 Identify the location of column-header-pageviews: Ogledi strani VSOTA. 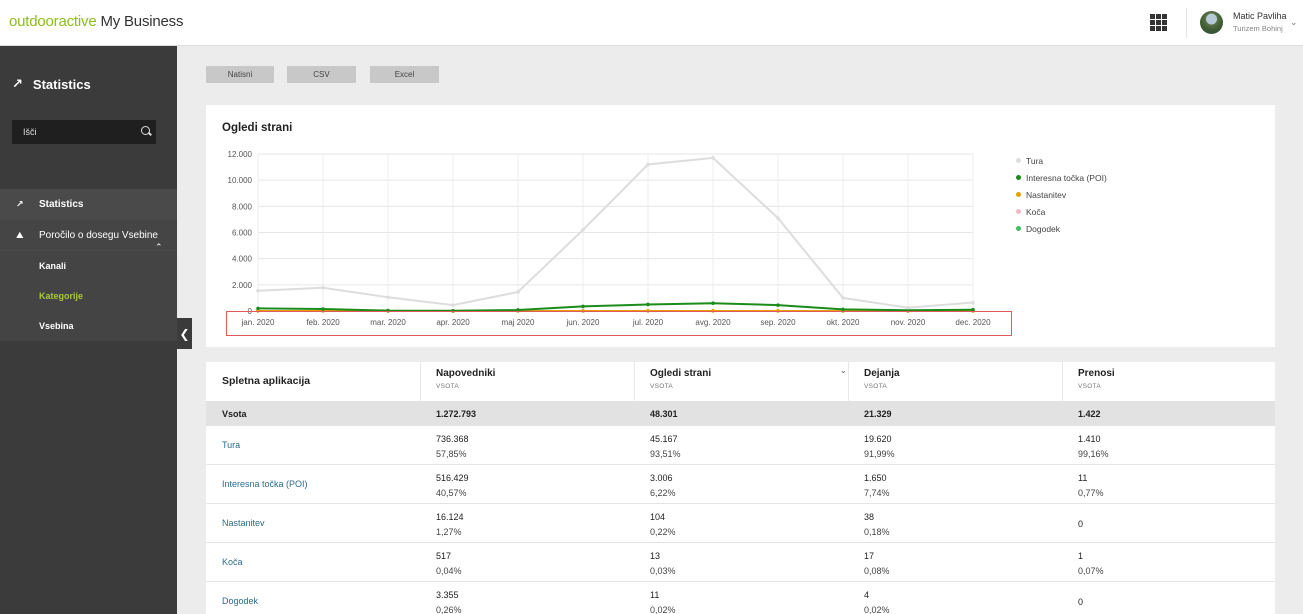
(680, 379).